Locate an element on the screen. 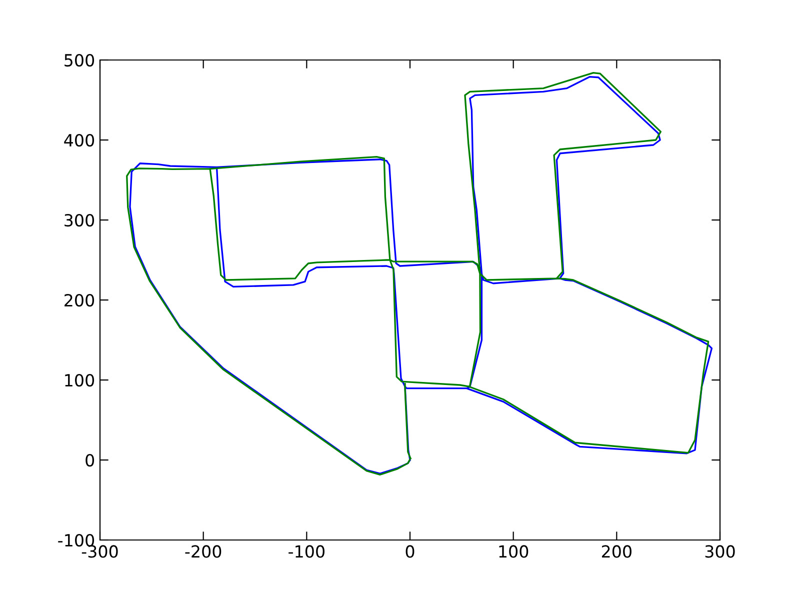  x-tick-label: 300 is located at coordinates (720, 551).